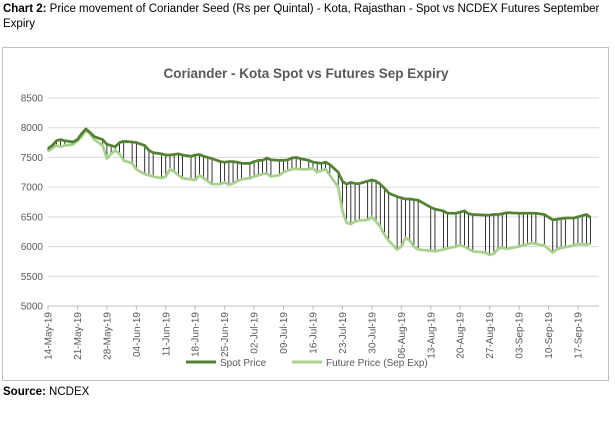 The image size is (615, 426). I want to click on x-tick-label: 03-Sep-19, so click(520, 335).